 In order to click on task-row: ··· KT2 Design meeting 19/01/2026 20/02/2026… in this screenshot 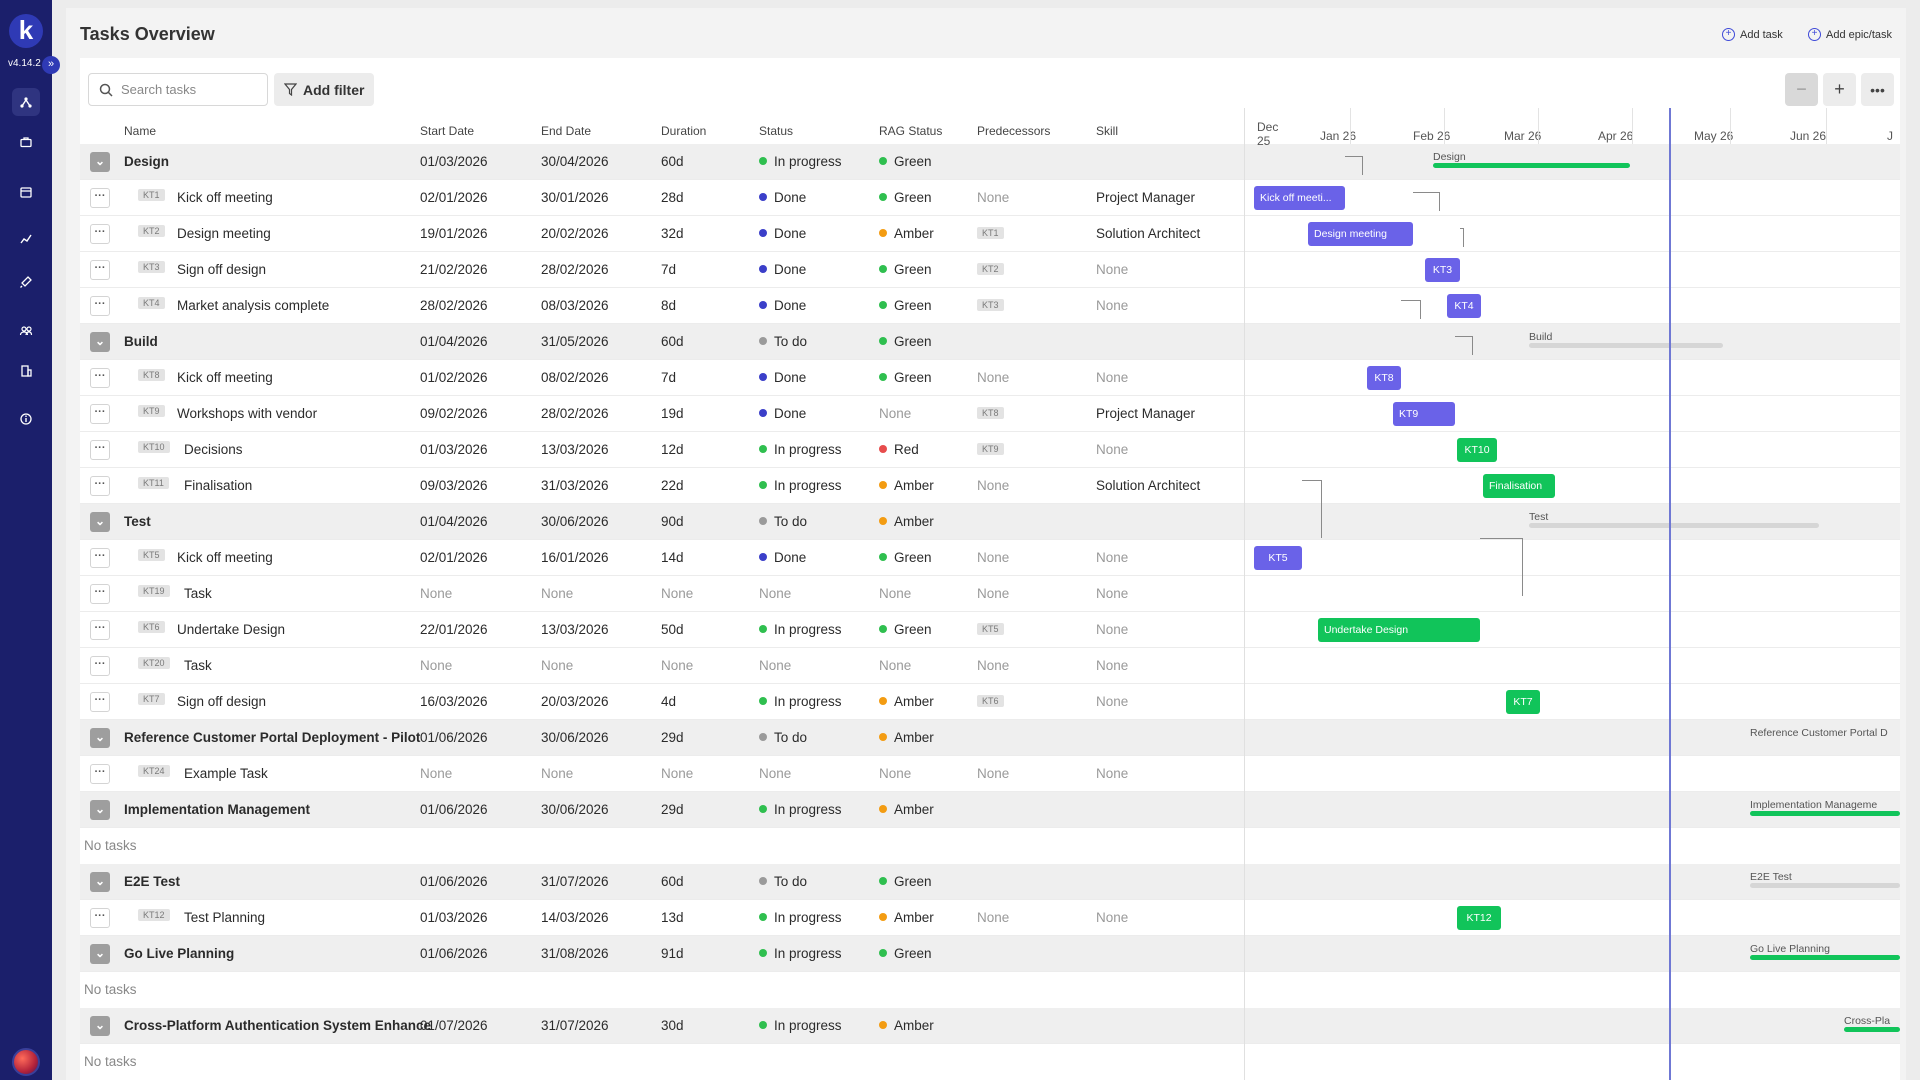, I will do `click(990, 234)`.